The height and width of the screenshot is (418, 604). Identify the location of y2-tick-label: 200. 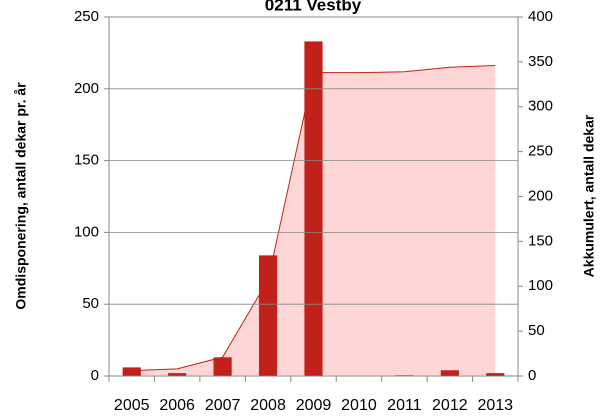
(540, 195).